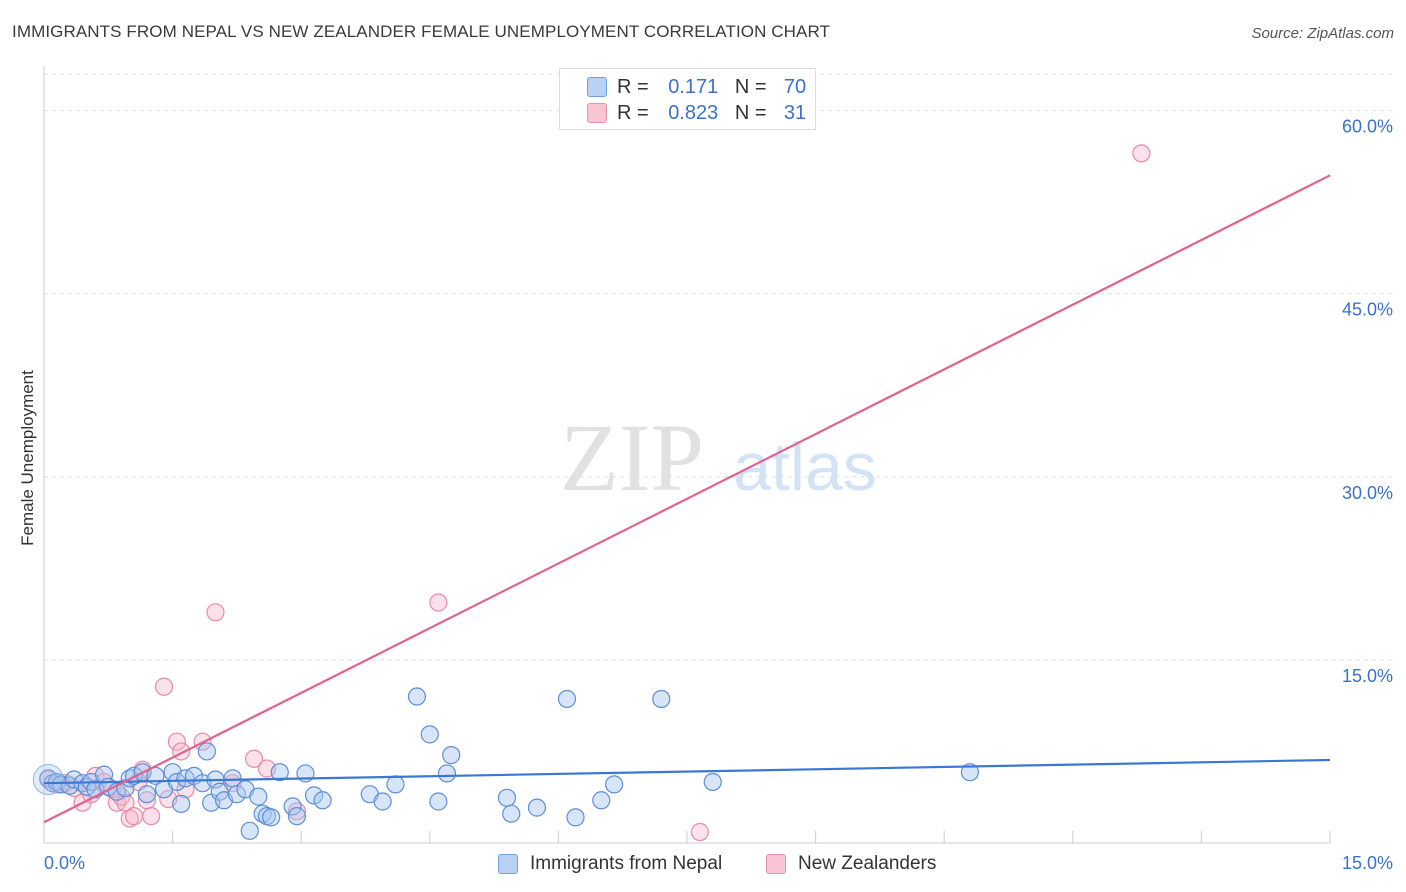 The width and height of the screenshot is (1406, 892). I want to click on legend-item-nz: New Zealanders, so click(851, 864).